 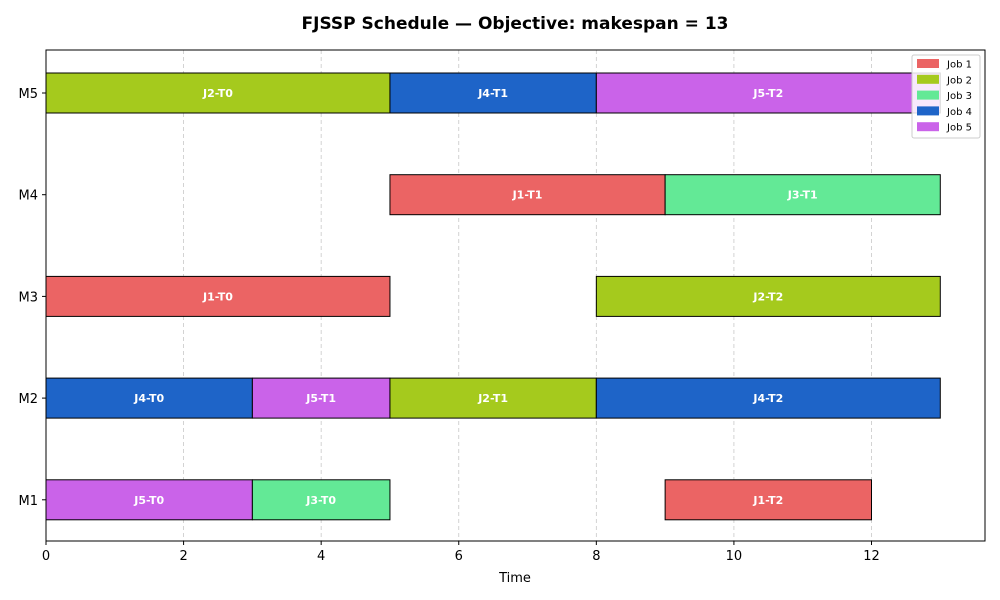 I want to click on task-label: J2-T2, so click(x=767, y=296).